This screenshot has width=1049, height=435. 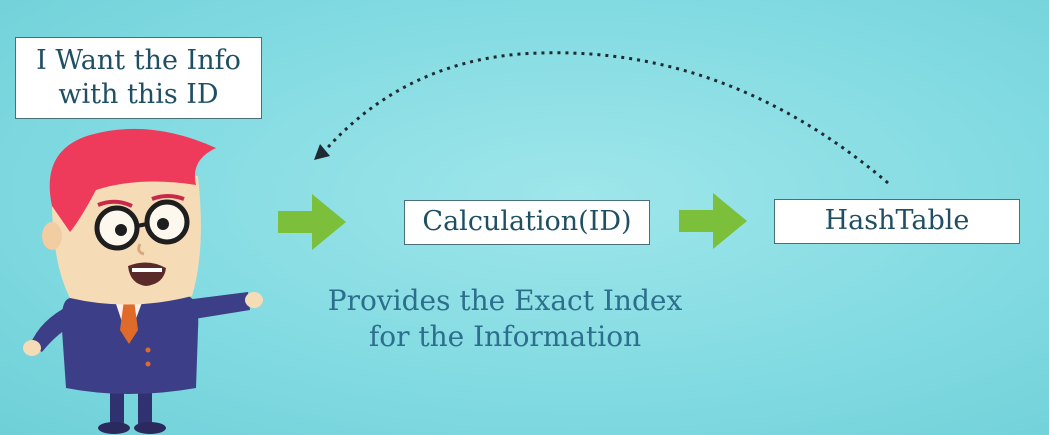 What do you see at coordinates (138, 94) in the screenshot?
I see `speech-line-2: with this ID` at bounding box center [138, 94].